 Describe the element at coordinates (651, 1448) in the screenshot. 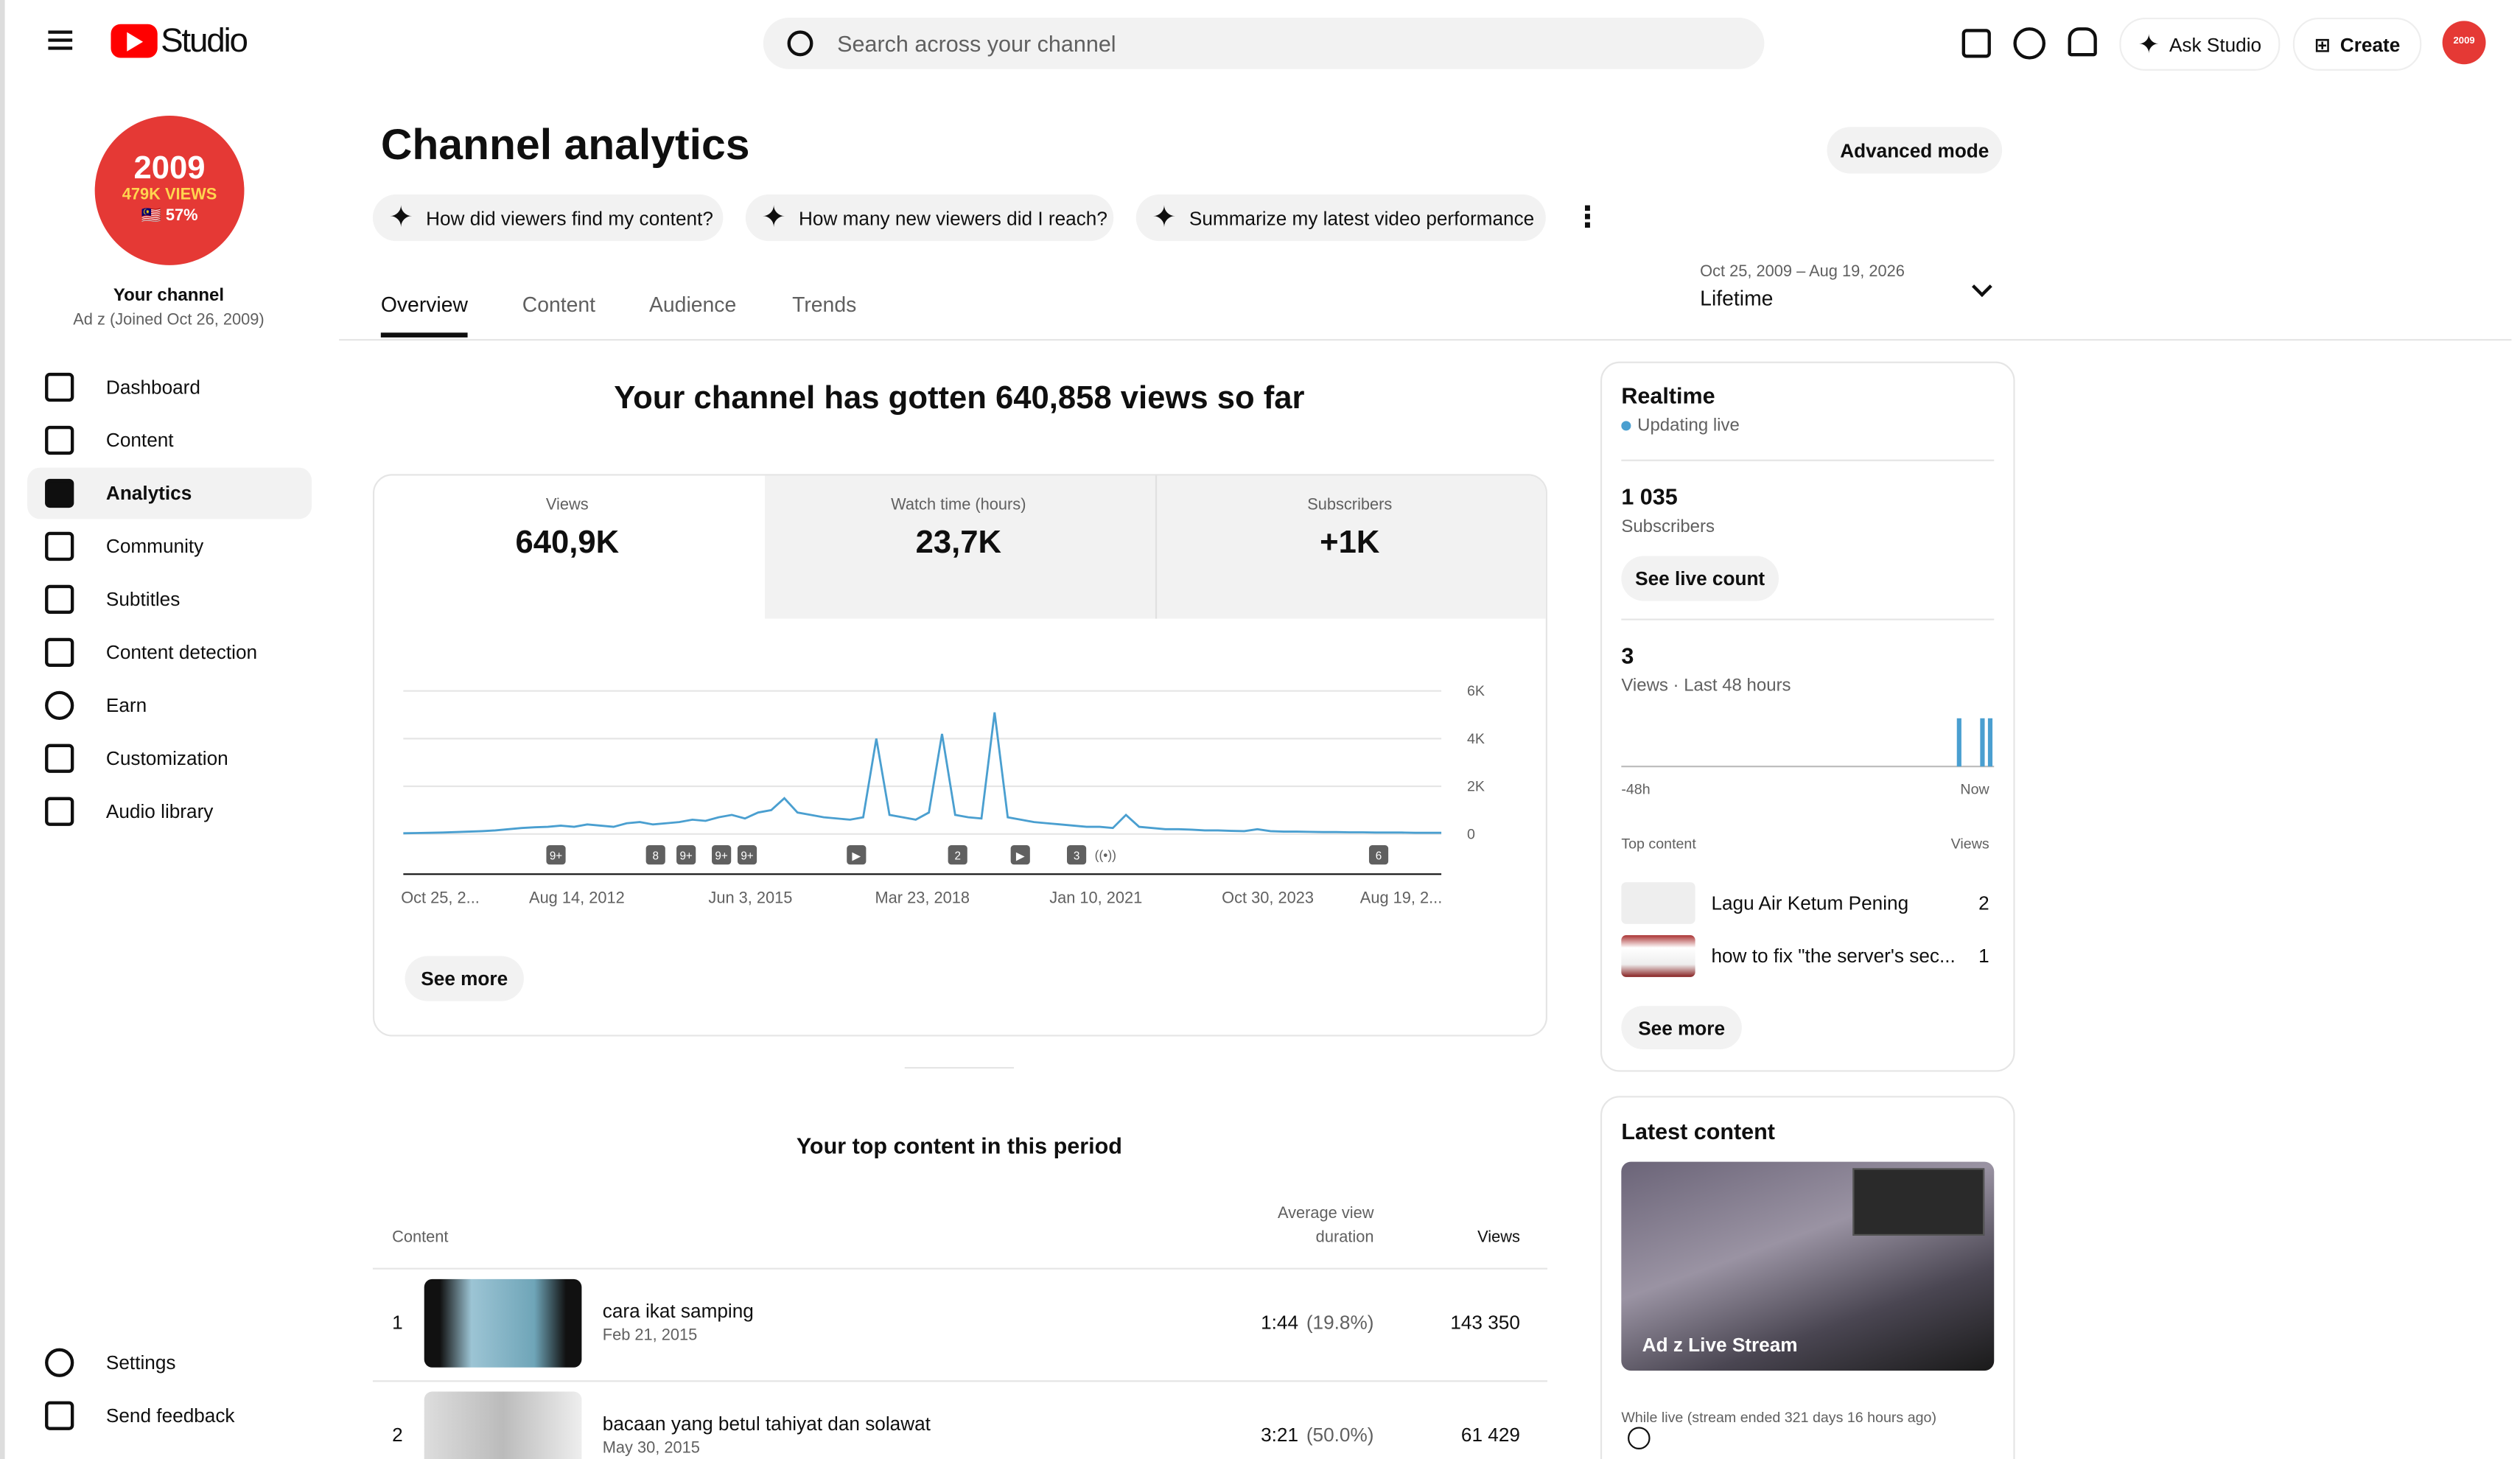

I see `row-date: May 30, 2015` at that location.